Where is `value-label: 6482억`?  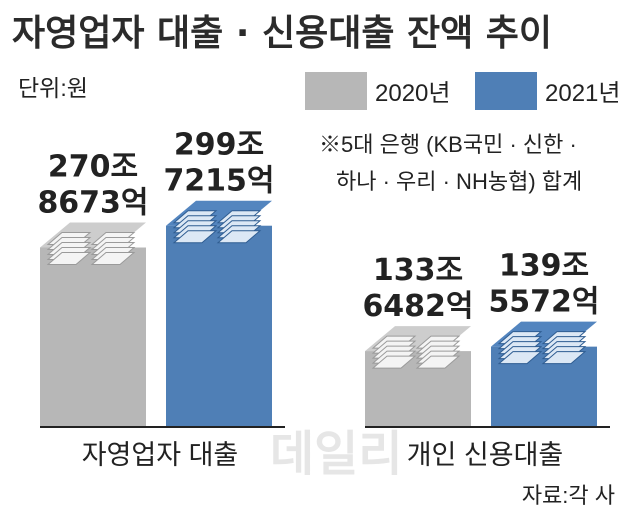
value-label: 6482억 is located at coordinates (417, 306).